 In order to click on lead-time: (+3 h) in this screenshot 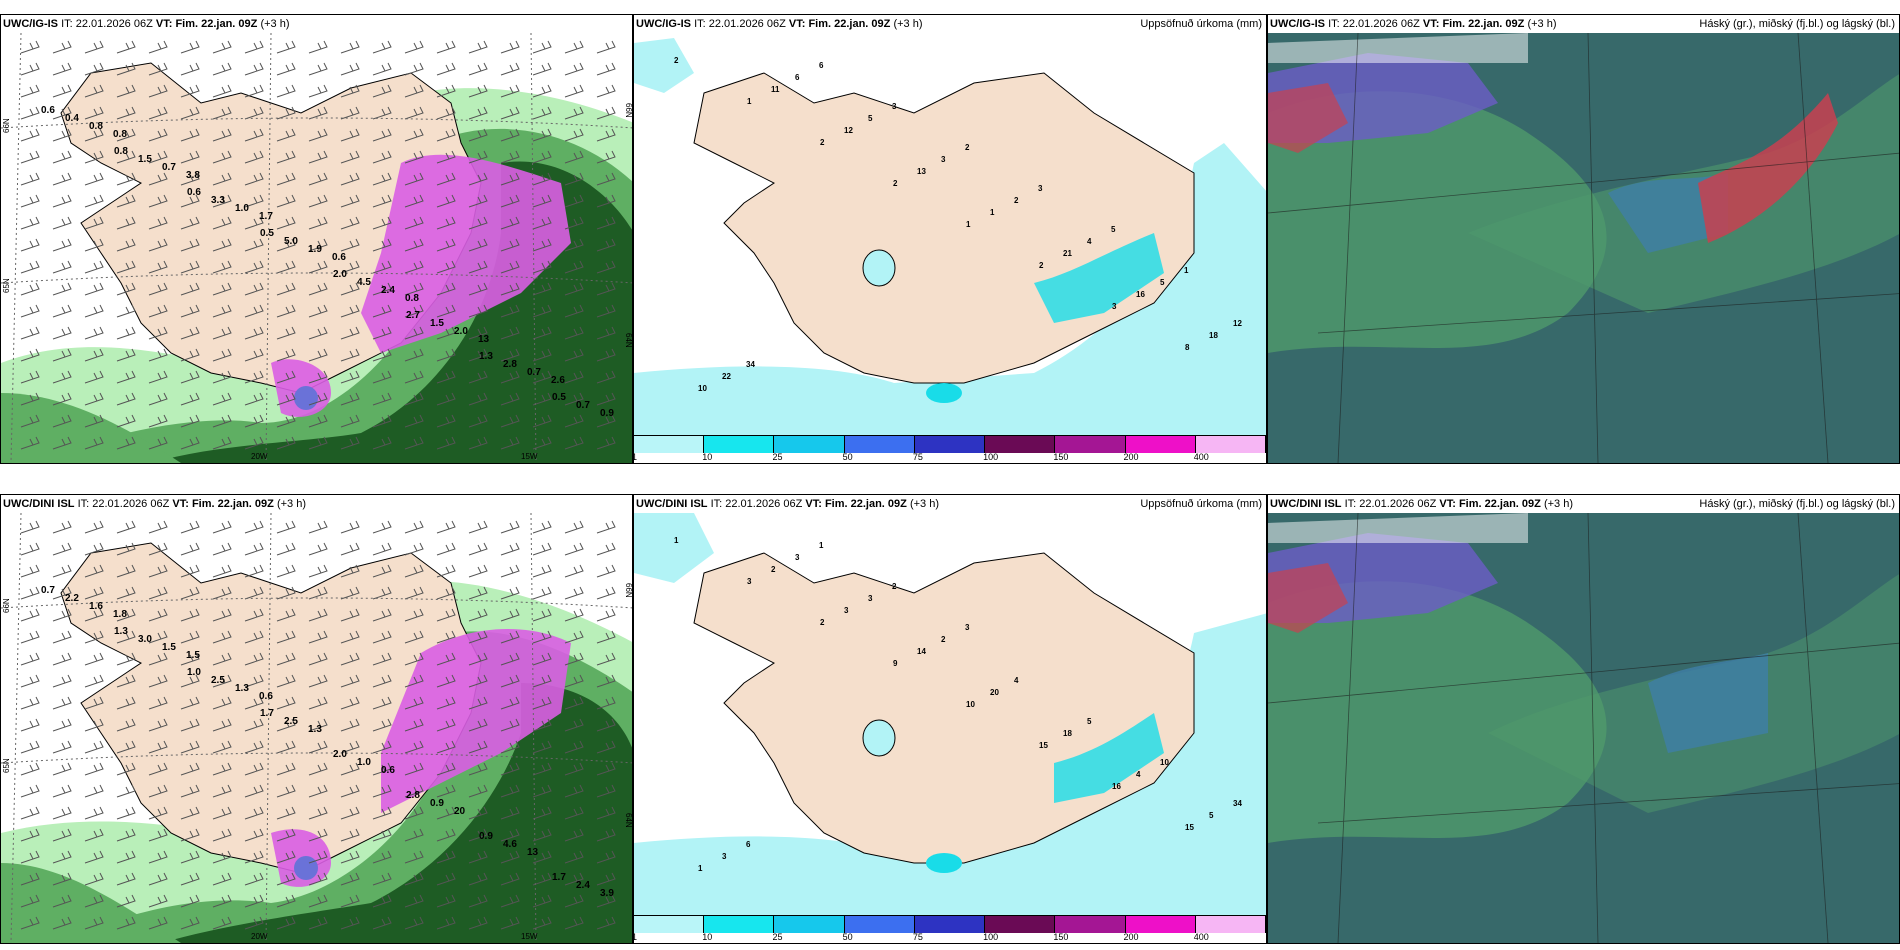, I will do `click(908, 24)`.